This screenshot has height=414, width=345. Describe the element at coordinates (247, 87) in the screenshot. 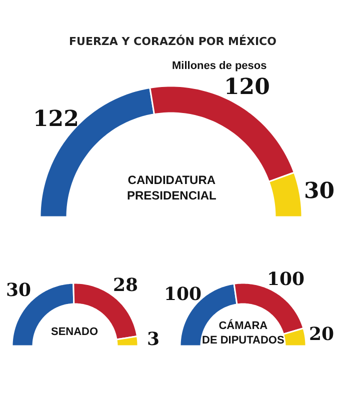

I see `data-label: 120` at that location.